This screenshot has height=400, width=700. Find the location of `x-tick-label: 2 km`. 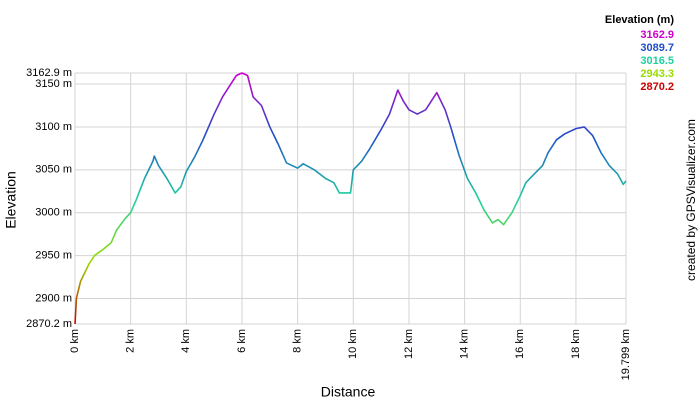

x-tick-label: 2 km is located at coordinates (131, 341).